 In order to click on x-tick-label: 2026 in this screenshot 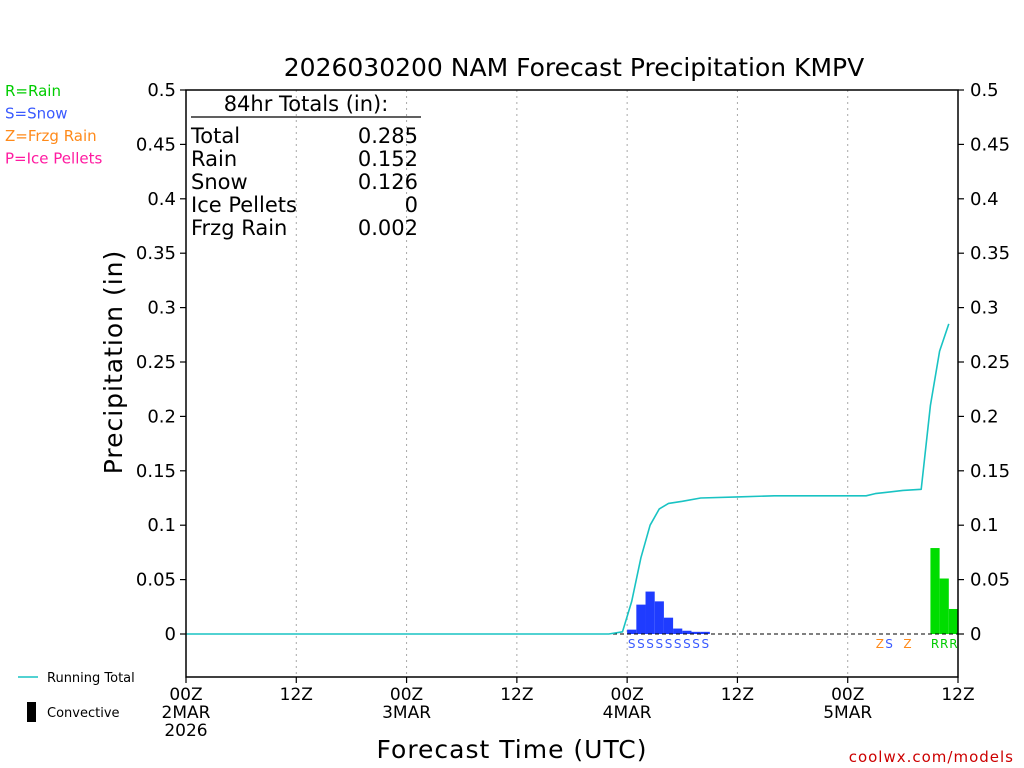, I will do `click(185, 731)`.